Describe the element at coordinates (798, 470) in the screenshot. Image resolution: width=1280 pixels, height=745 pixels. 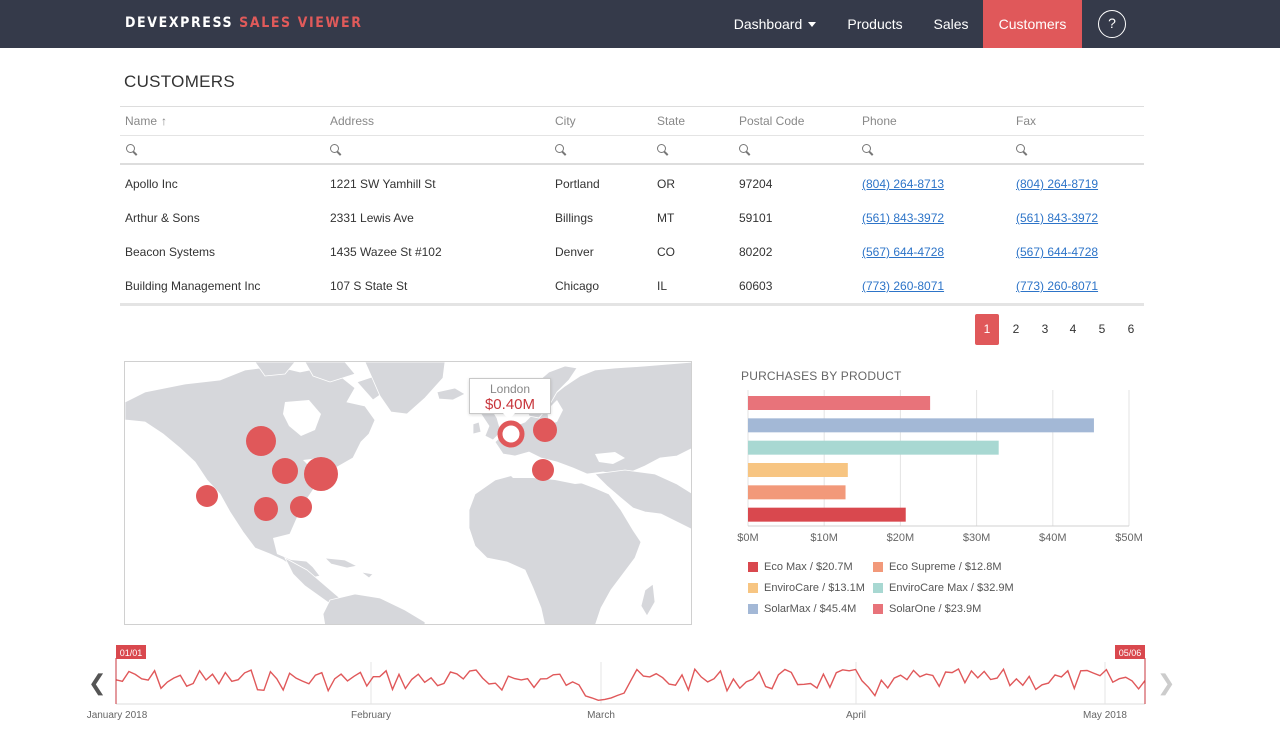
I see `bar-envirocare` at that location.